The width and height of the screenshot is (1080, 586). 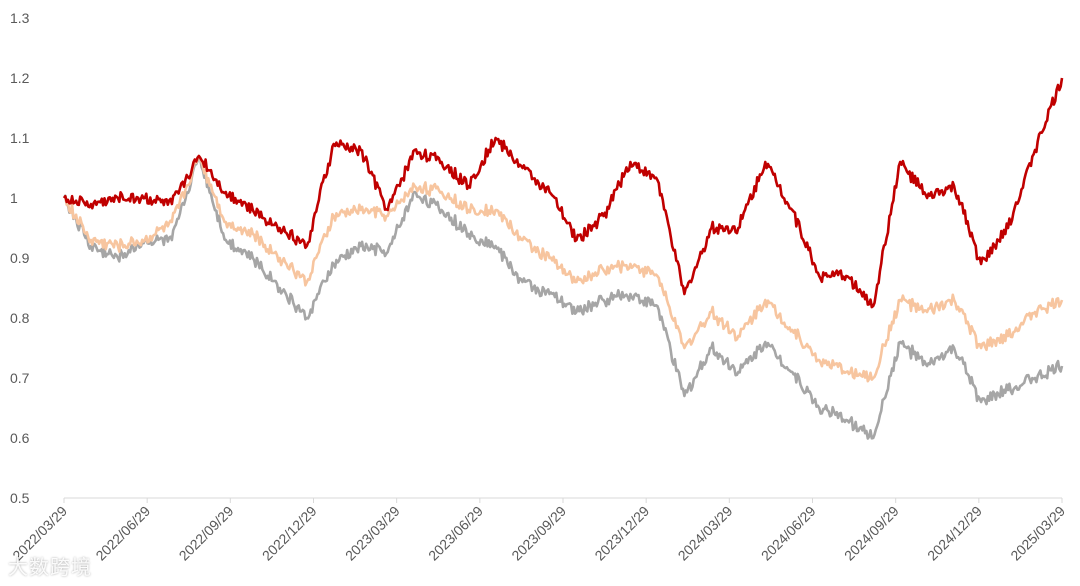 What do you see at coordinates (1037, 533) in the screenshot?
I see `x-tick-label: 2025/03/29` at bounding box center [1037, 533].